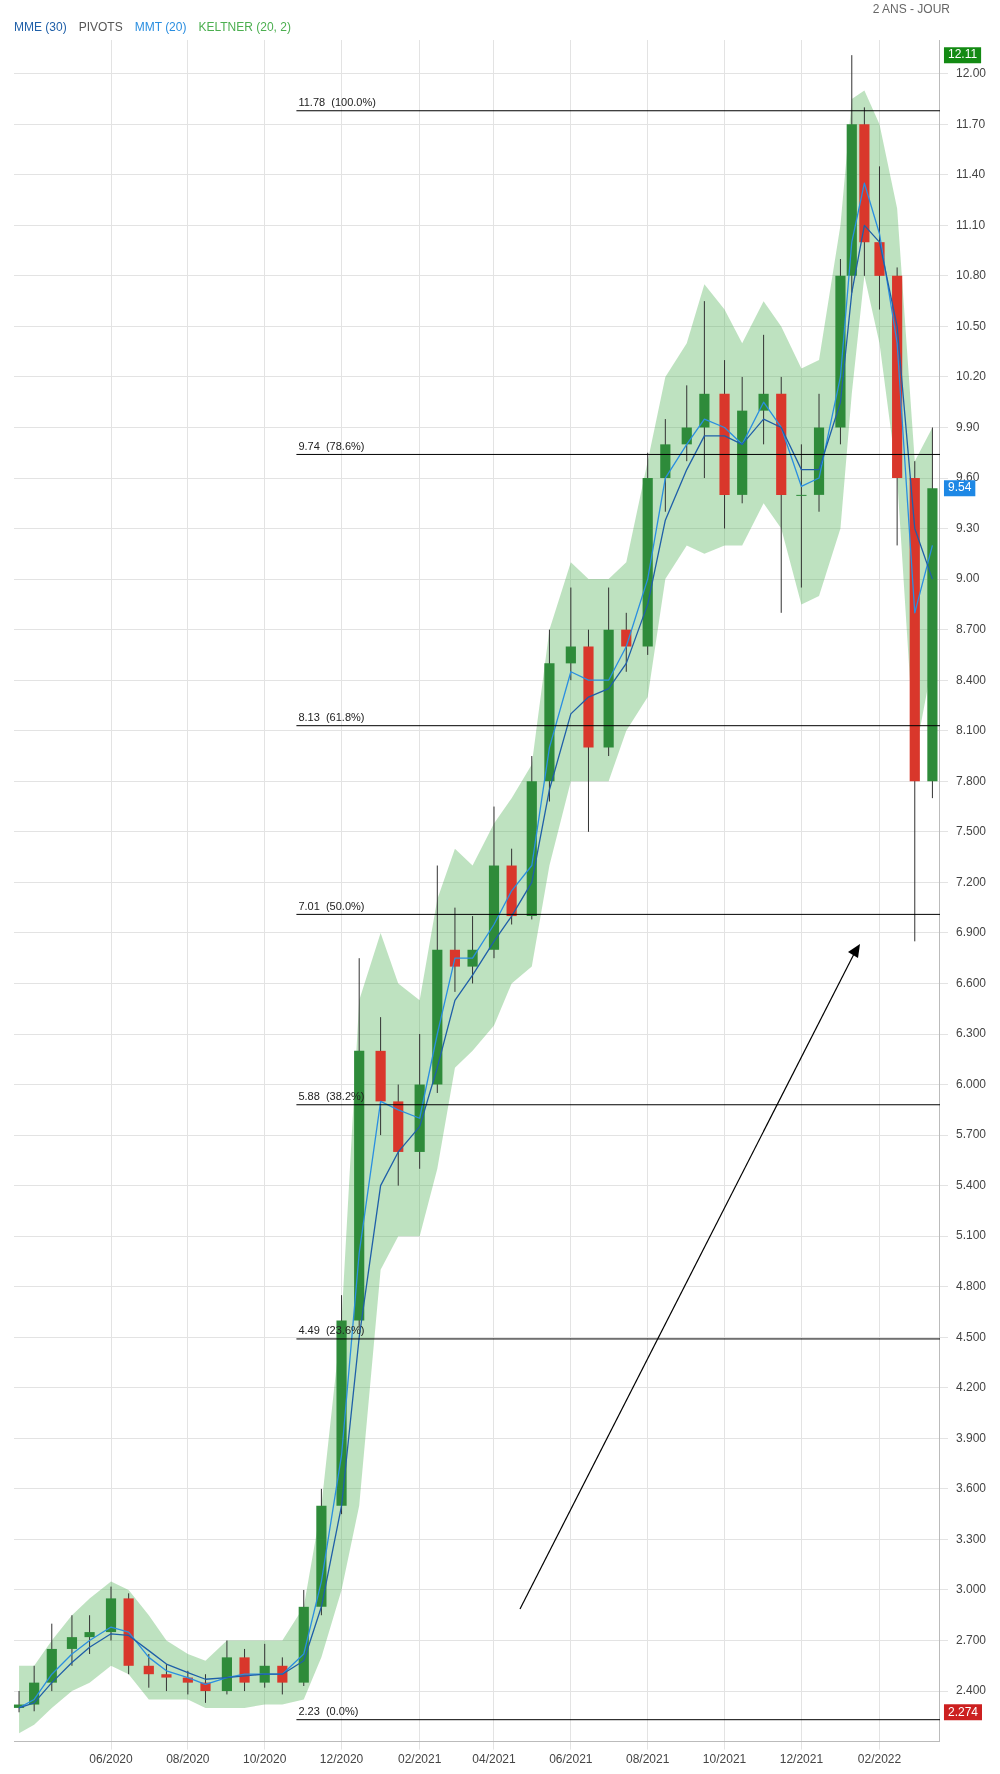 This screenshot has height=1774, width=1000. What do you see at coordinates (971, 1033) in the screenshot?
I see `y-tick-label: 6.300` at bounding box center [971, 1033].